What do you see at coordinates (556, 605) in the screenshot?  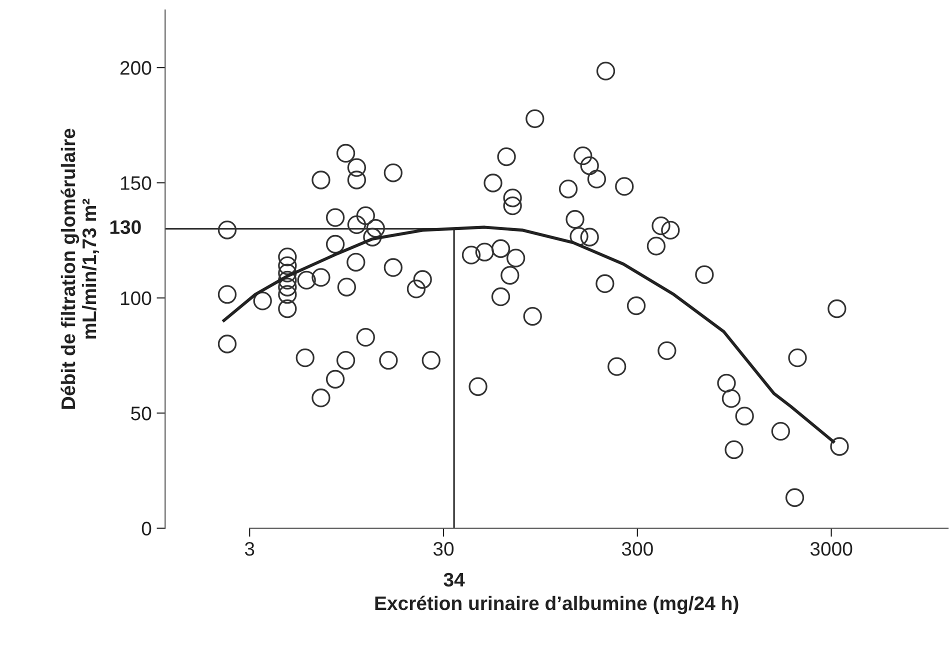 I see `x-axis-title: Excrétion urinaire d’albumine (mg/24 h)` at bounding box center [556, 605].